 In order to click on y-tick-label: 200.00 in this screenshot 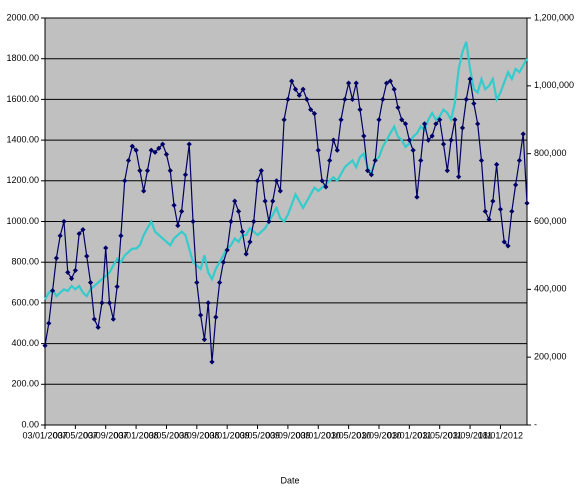, I will do `click(25, 384)`.